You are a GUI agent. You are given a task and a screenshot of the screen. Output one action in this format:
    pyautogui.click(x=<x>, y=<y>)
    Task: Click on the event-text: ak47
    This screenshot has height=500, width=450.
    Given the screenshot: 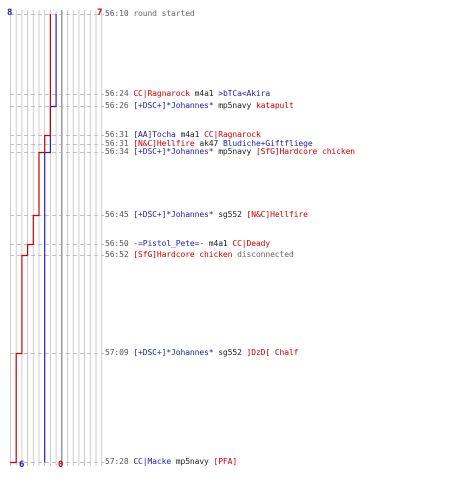 What is the action you would take?
    pyautogui.click(x=208, y=143)
    